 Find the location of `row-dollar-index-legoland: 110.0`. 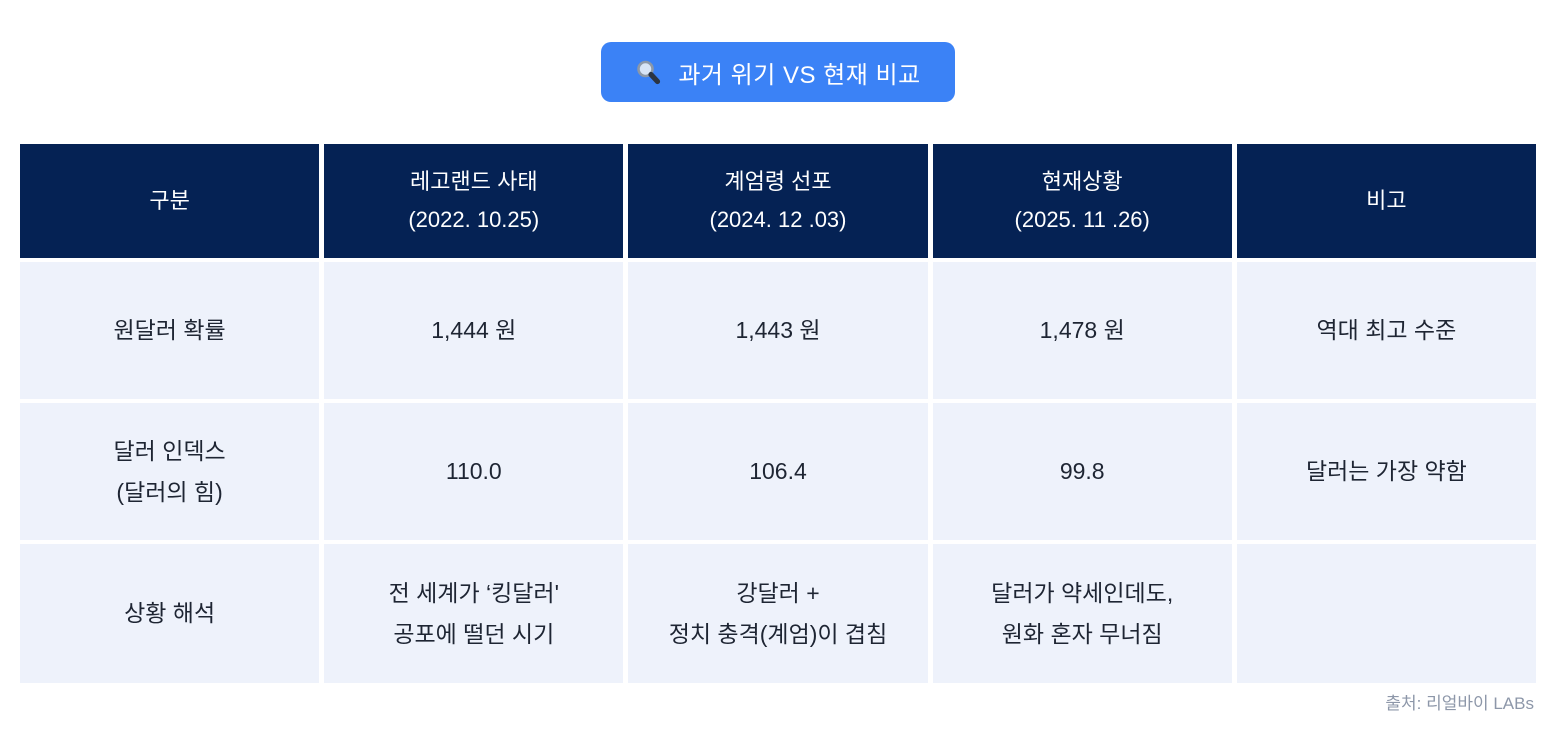

row-dollar-index-legoland: 110.0 is located at coordinates (474, 471).